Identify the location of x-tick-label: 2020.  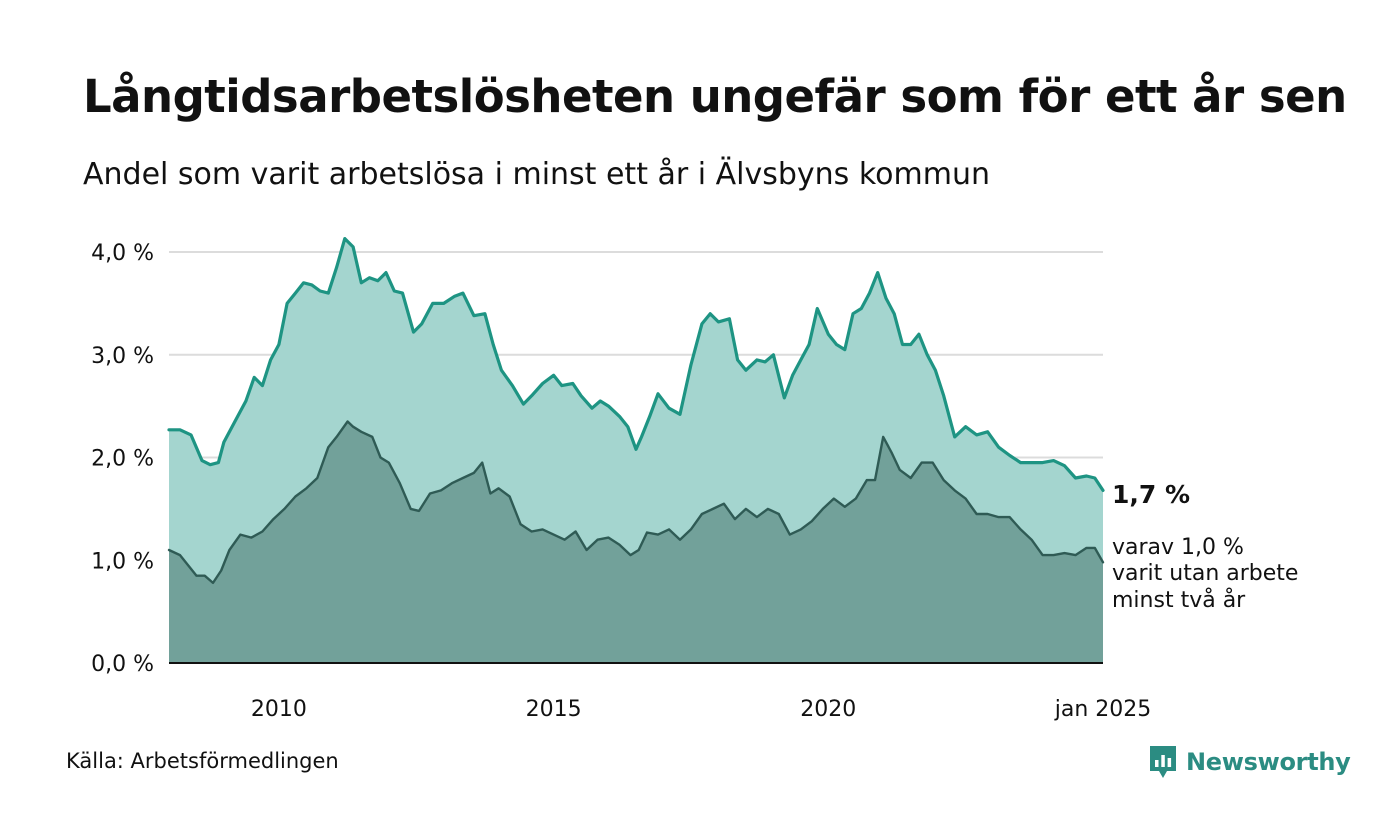
(828, 709).